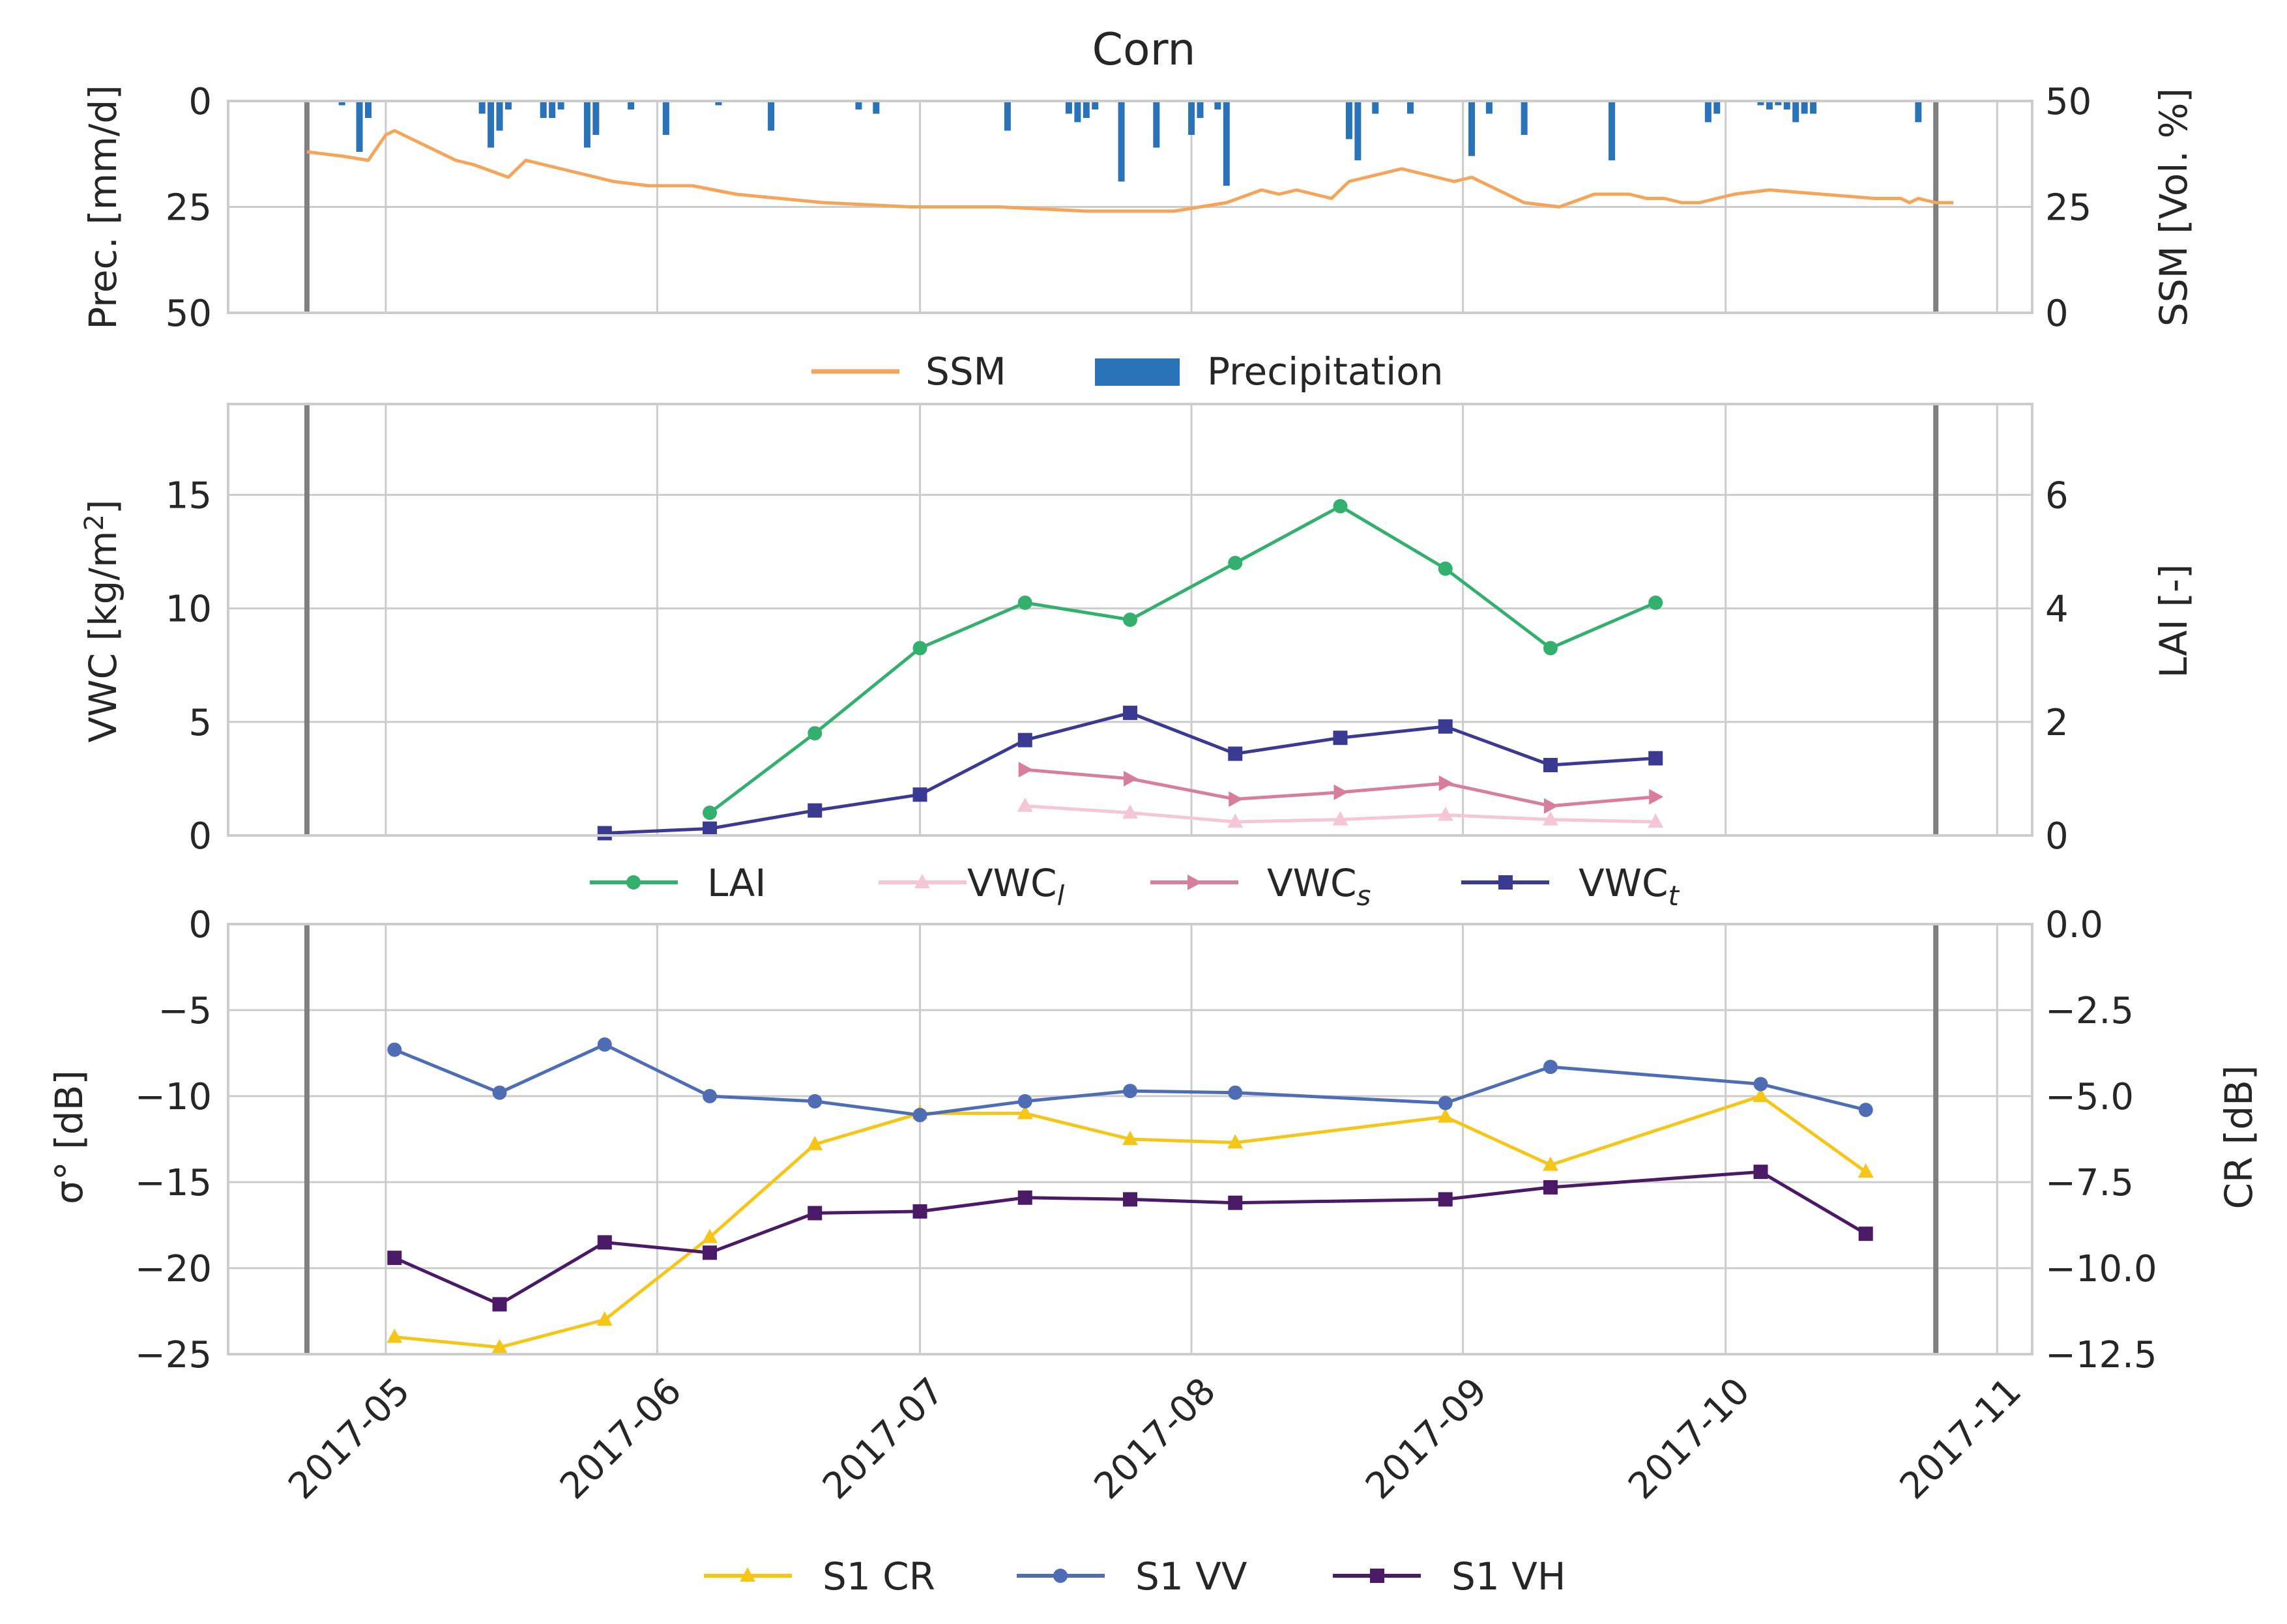  I want to click on legend-vwc-l-label: VWCl, so click(1016, 887).